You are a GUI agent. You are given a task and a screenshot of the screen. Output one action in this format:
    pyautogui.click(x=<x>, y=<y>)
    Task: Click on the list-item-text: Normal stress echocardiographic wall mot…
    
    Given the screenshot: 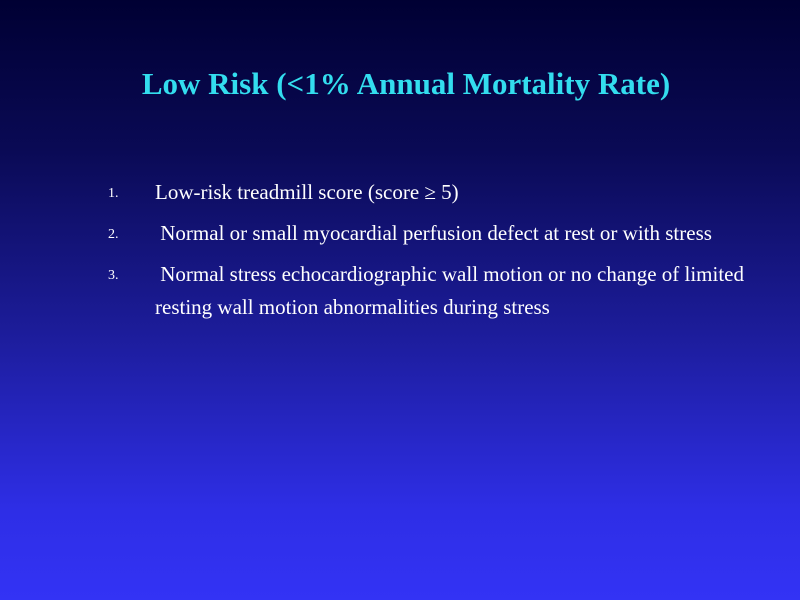 What is the action you would take?
    pyautogui.click(x=452, y=290)
    